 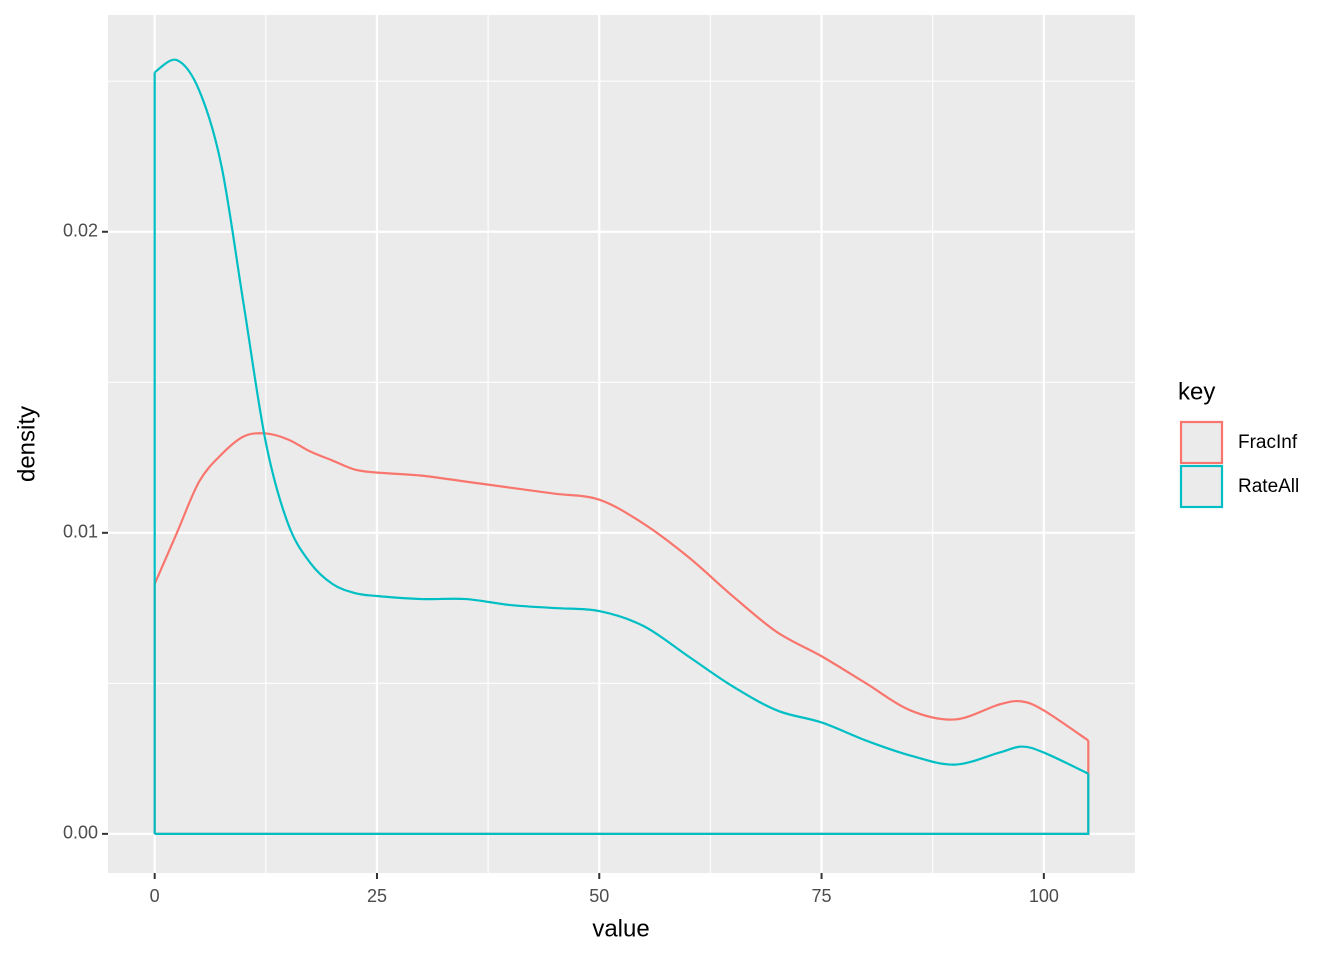 What do you see at coordinates (1268, 442) in the screenshot?
I see `legend-label: FracInf` at bounding box center [1268, 442].